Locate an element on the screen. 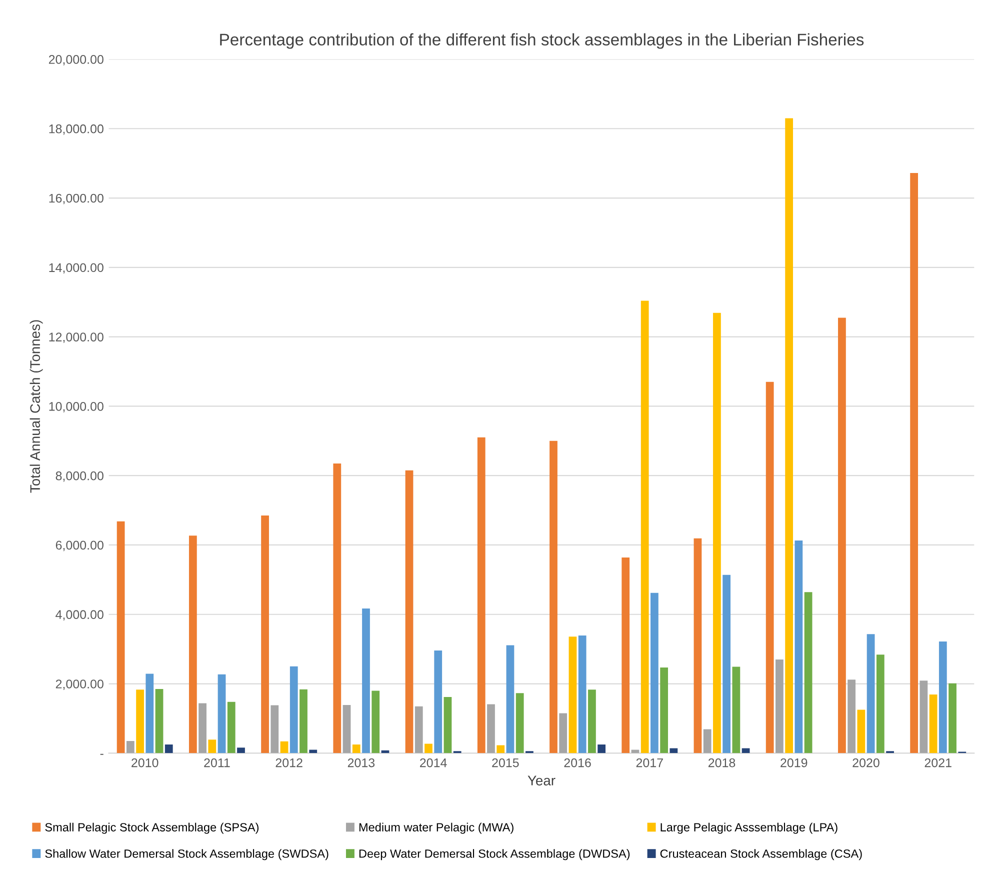  y-axis-title: Total Annual Catch (Tonnes) is located at coordinates (36, 406).